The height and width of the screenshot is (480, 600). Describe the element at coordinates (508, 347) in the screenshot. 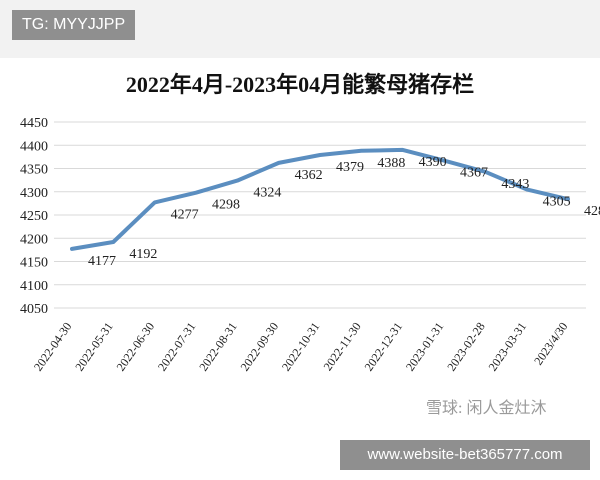

I see `x-tick-label: 2023-03-31` at that location.